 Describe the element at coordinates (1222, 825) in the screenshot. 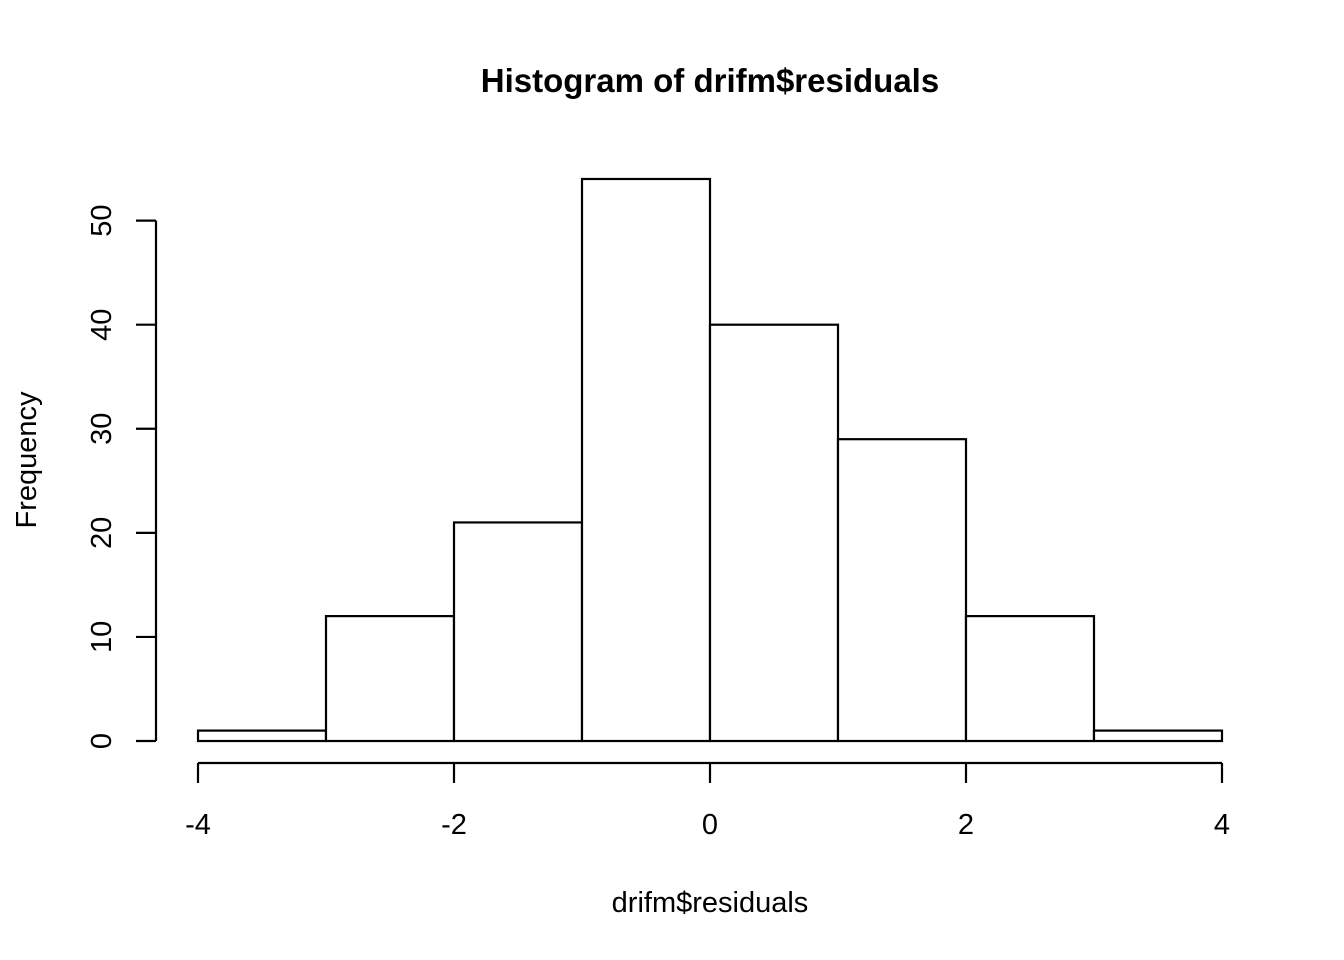

I see `x-tick-label: 4` at that location.